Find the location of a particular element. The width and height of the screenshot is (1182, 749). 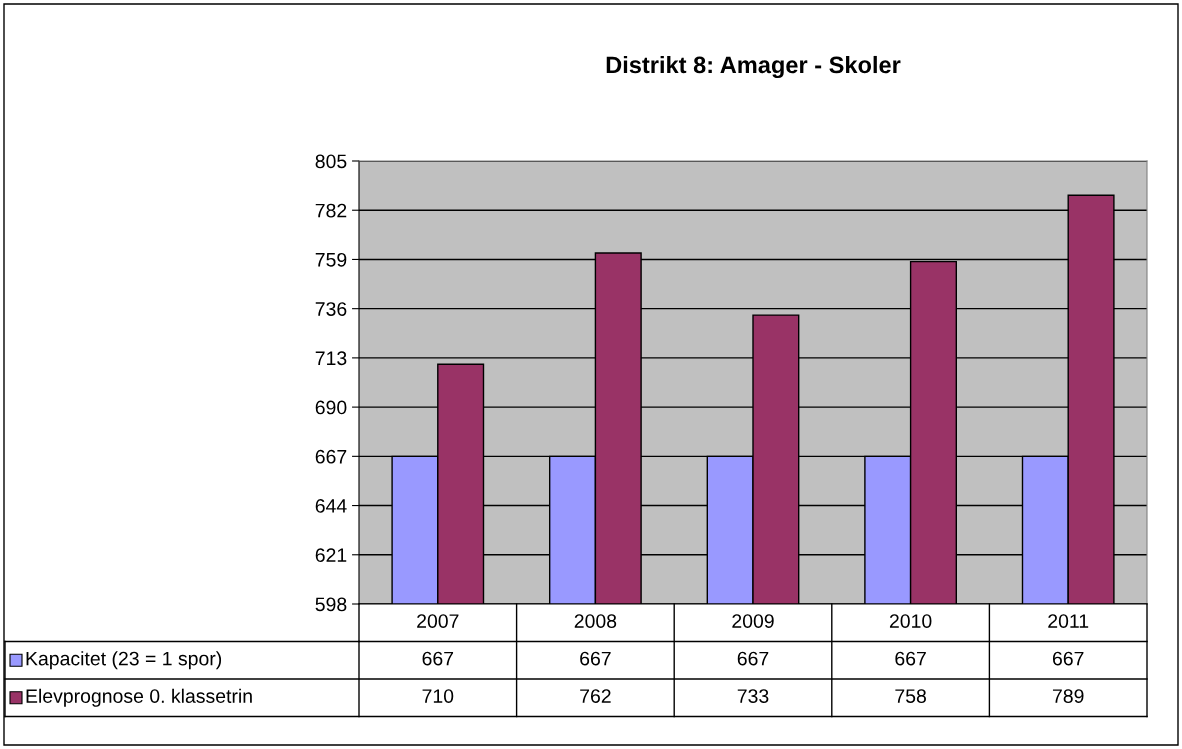

chart-title: Distrikt 8: Amager - Skoler is located at coordinates (753, 67).